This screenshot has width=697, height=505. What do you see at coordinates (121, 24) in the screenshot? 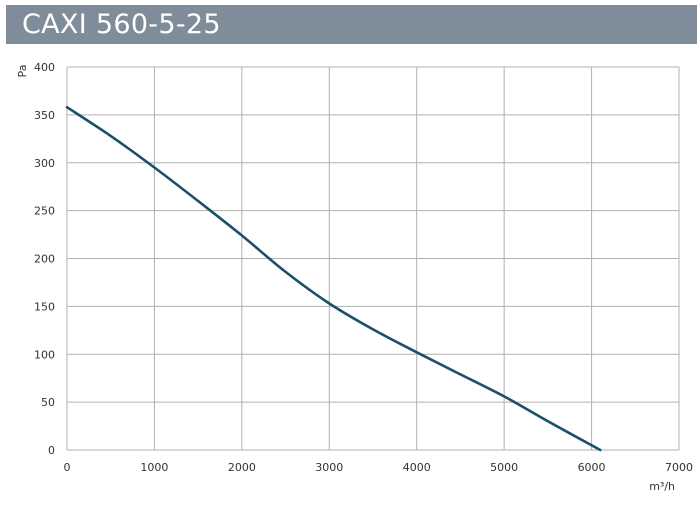
I see `chart-title: CAXI 560-5-25` at bounding box center [121, 24].